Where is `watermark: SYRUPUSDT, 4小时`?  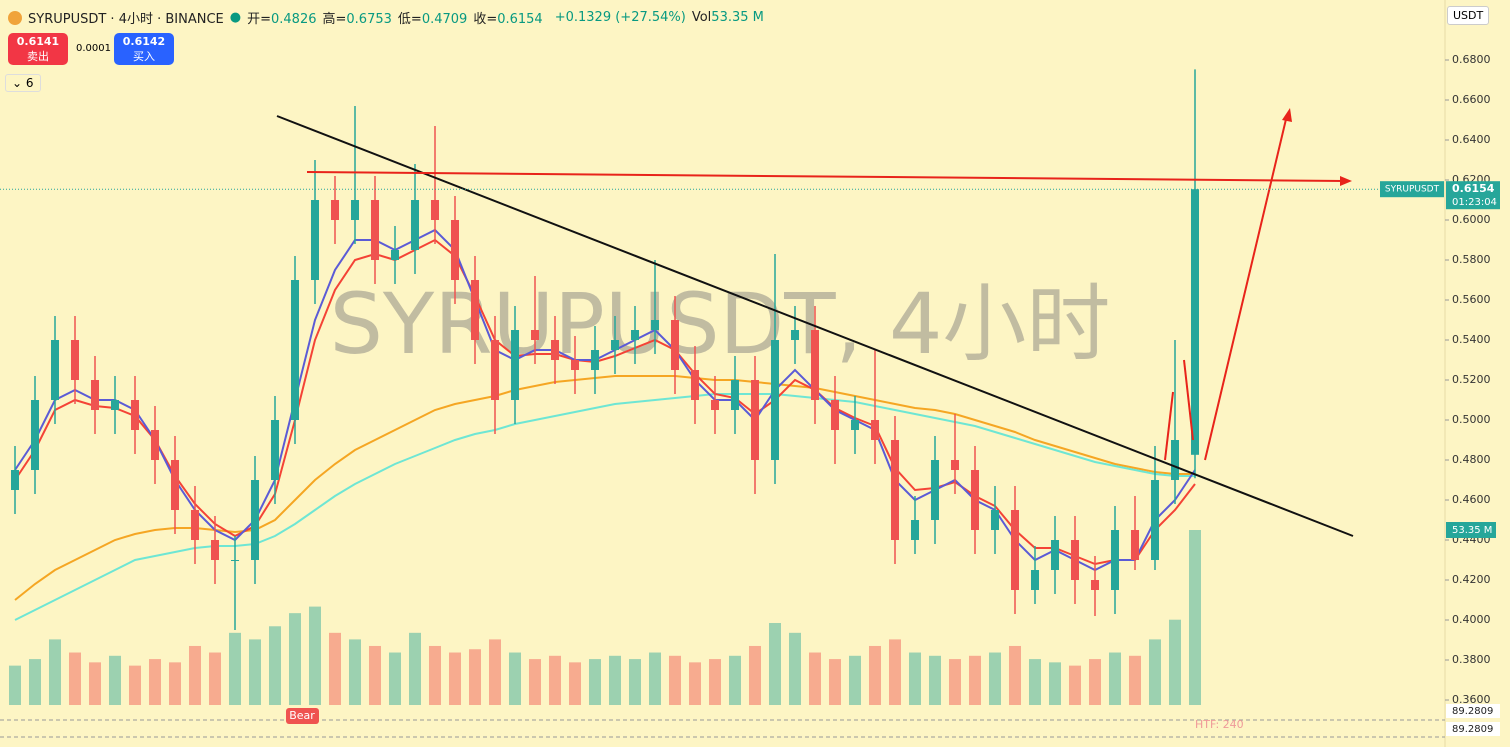 watermark: SYRUPUSDT, 4小时 is located at coordinates (720, 324).